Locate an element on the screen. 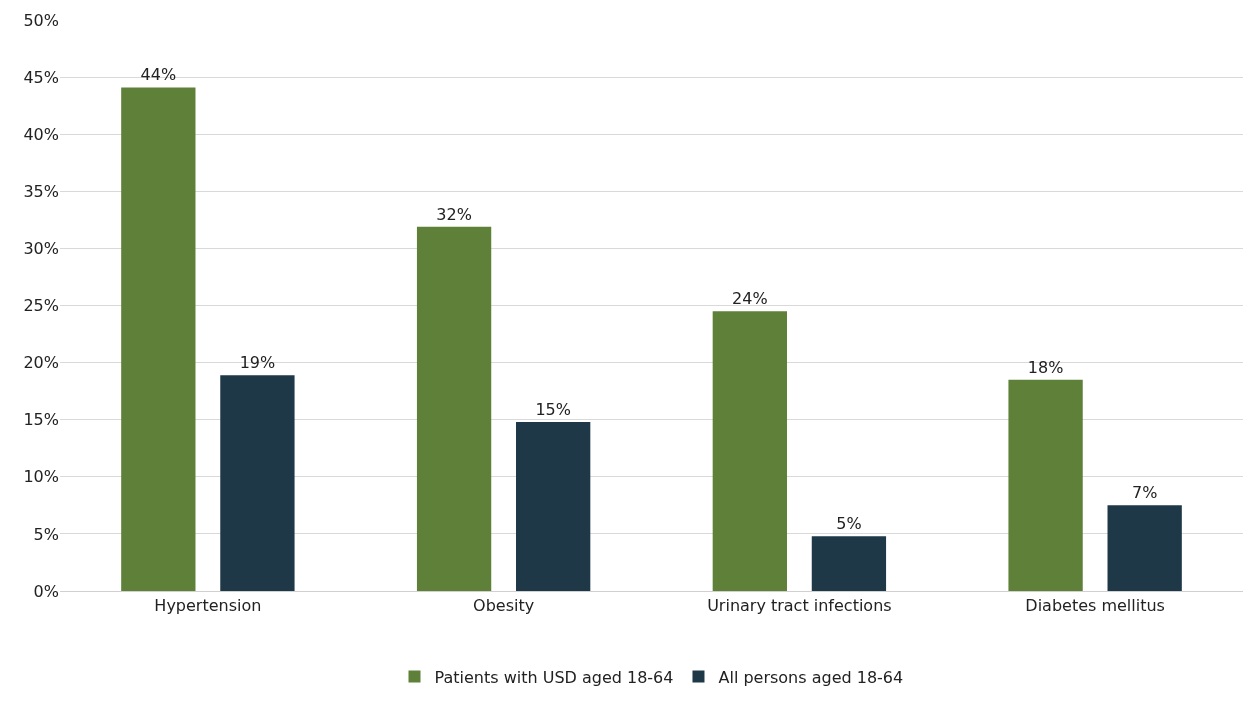 The width and height of the screenshot is (1253, 704). x-tick-label: Urinary tract infections is located at coordinates (799, 606).